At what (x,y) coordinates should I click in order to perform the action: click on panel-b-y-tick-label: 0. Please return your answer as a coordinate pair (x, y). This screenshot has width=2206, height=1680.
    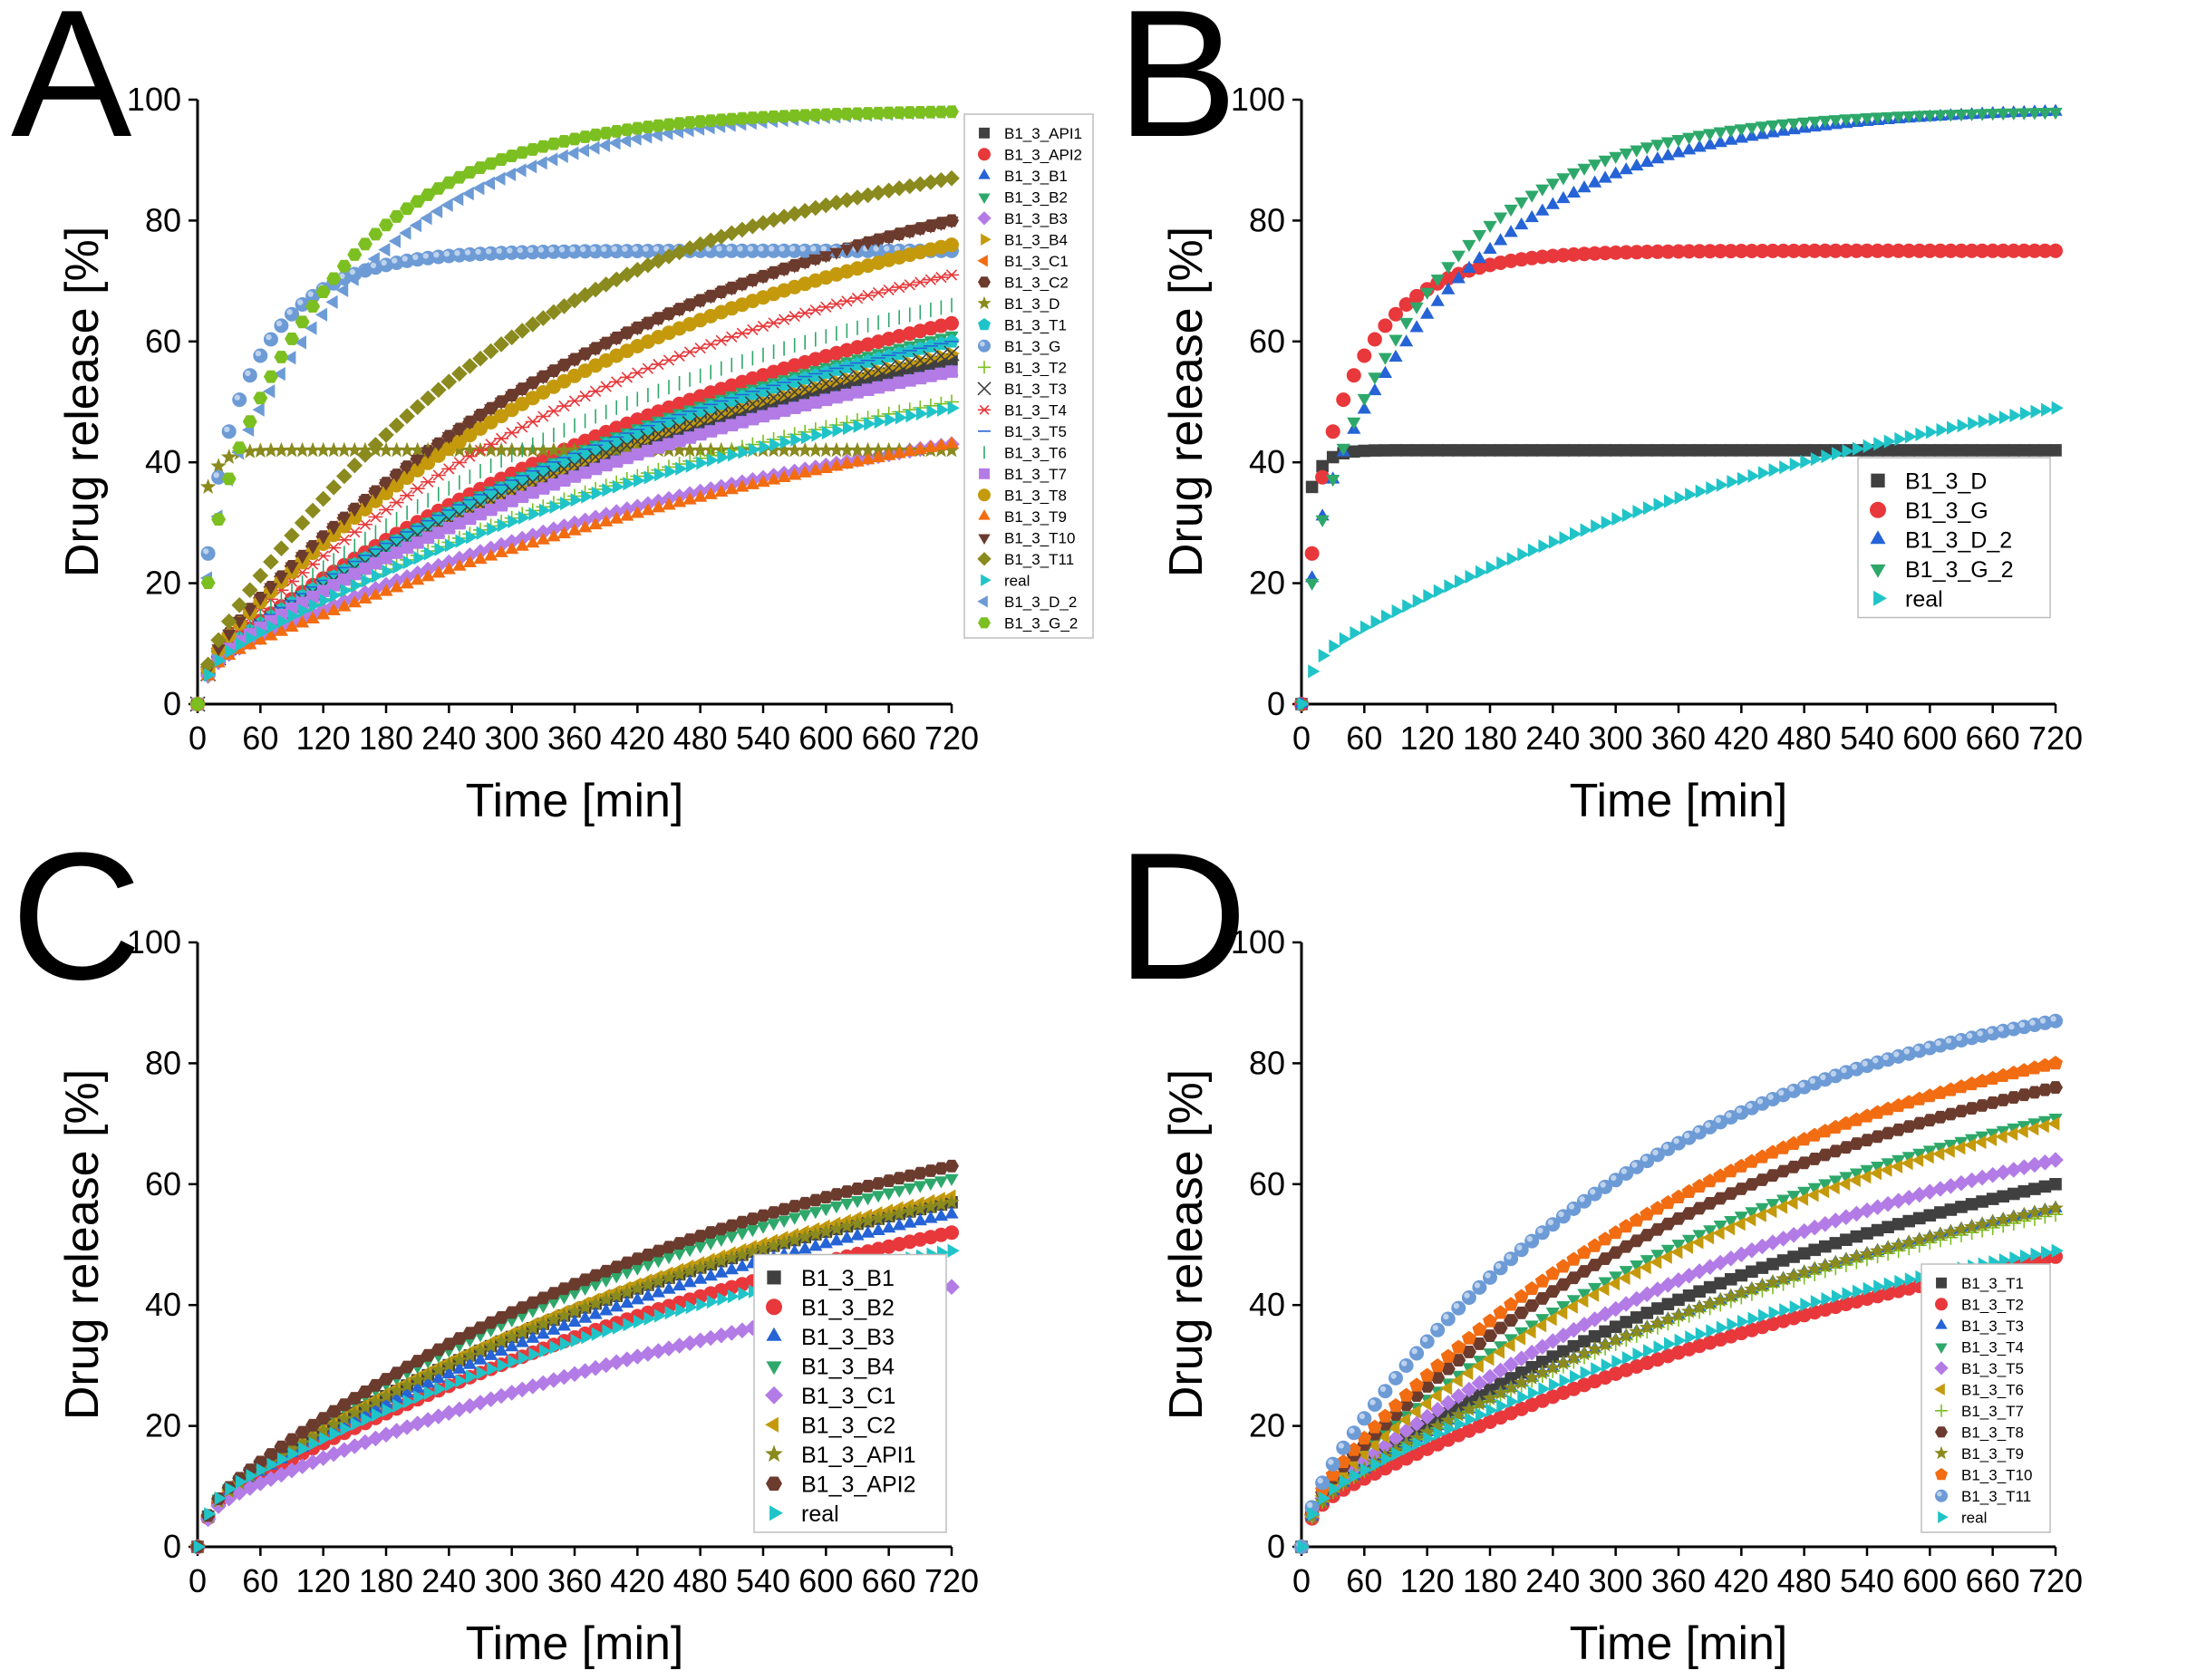
    Looking at the image, I should click on (1276, 704).